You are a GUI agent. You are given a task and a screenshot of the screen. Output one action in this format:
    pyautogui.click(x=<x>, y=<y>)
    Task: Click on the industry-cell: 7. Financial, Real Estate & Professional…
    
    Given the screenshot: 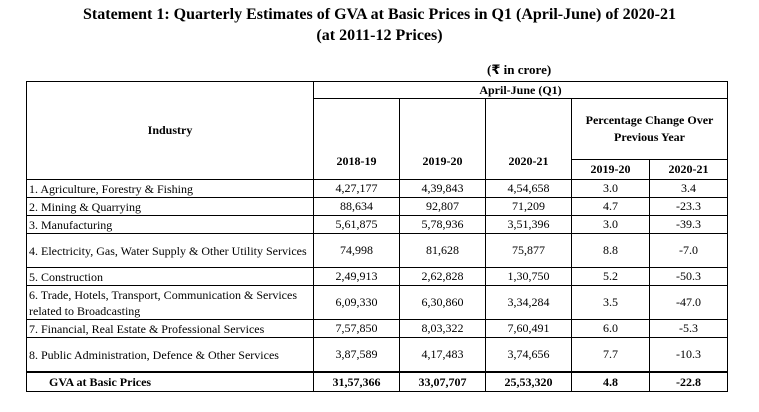 What is the action you would take?
    pyautogui.click(x=170, y=328)
    